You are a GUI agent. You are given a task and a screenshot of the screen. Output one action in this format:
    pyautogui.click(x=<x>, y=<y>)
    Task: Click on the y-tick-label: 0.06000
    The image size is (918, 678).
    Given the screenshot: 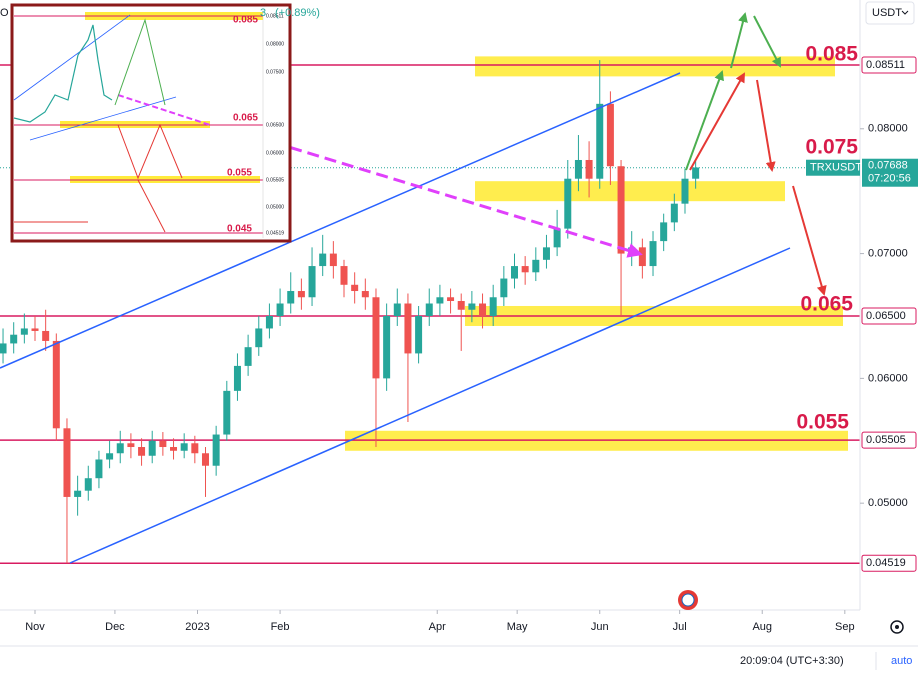 What is the action you would take?
    pyautogui.click(x=888, y=378)
    